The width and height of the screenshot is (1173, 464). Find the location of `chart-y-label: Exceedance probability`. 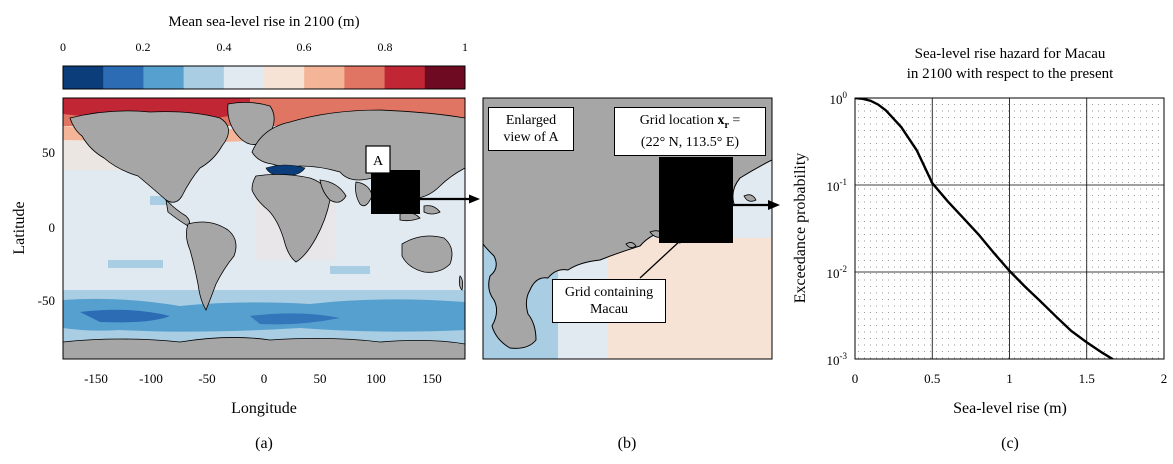

chart-y-label: Exceedance probability is located at coordinates (800, 228).